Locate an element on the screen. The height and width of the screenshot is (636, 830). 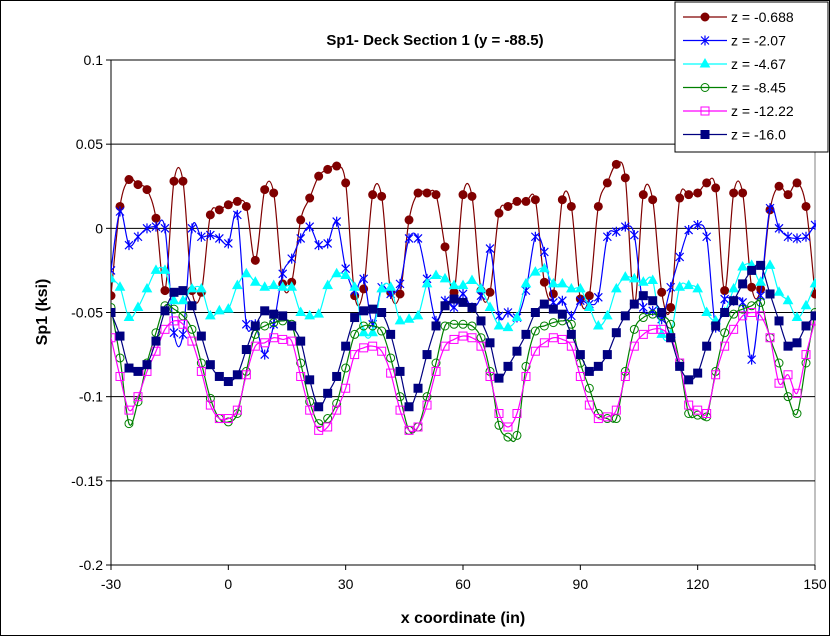
legend-item: z = -8.45 is located at coordinates (734, 88).